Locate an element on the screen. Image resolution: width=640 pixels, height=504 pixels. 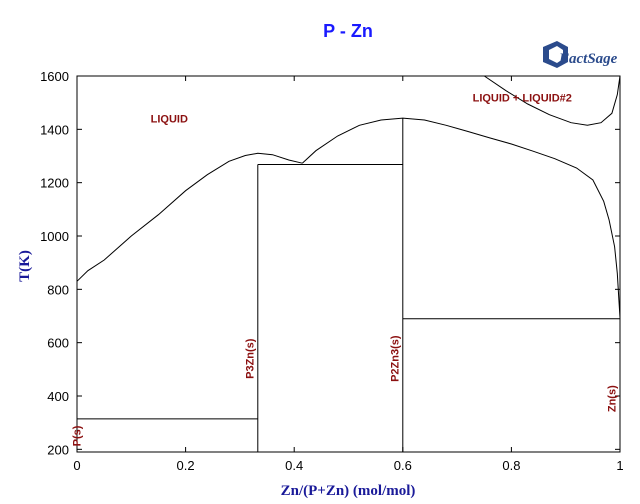
y-tick-label: 1000 is located at coordinates (54, 236).